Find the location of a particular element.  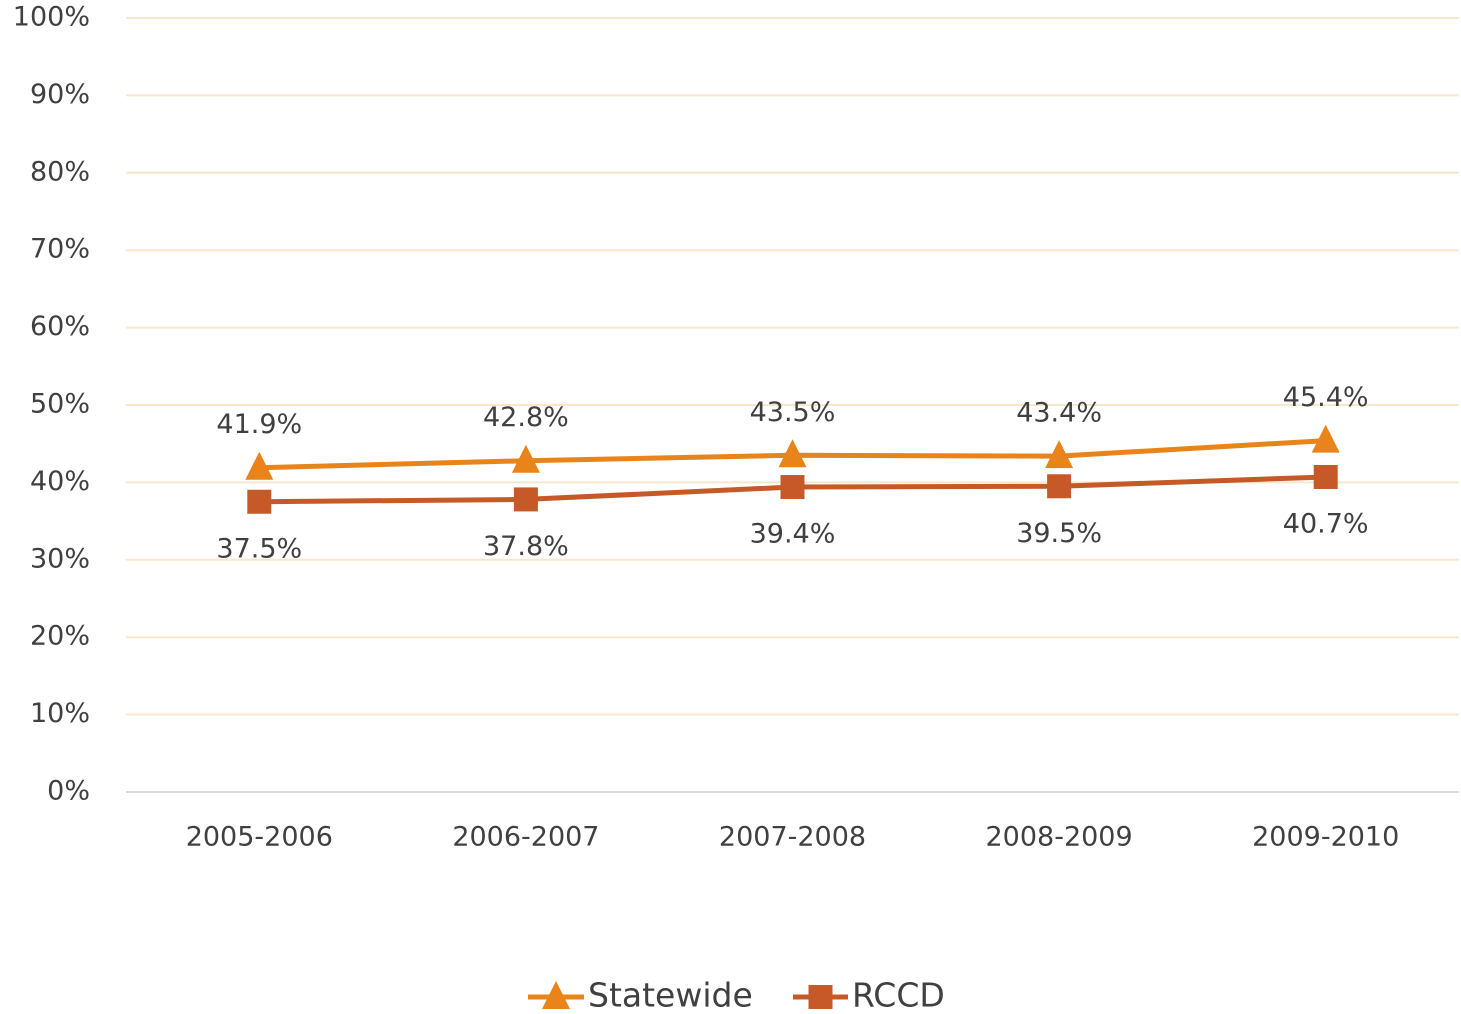

legend-label: Statewide is located at coordinates (670, 995).